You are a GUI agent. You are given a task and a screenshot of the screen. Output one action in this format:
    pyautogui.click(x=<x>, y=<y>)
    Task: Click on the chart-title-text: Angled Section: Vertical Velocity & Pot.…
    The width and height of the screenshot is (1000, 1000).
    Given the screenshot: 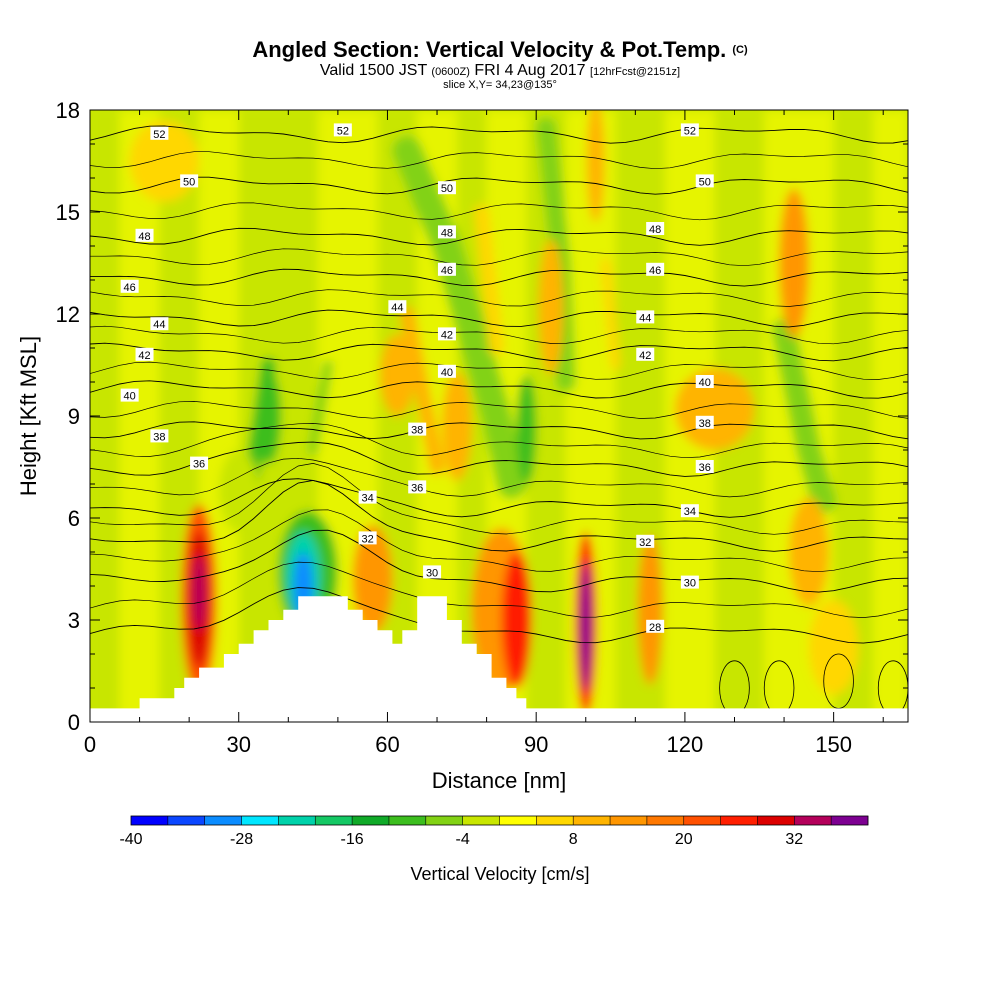 What is the action you would take?
    pyautogui.click(x=489, y=49)
    